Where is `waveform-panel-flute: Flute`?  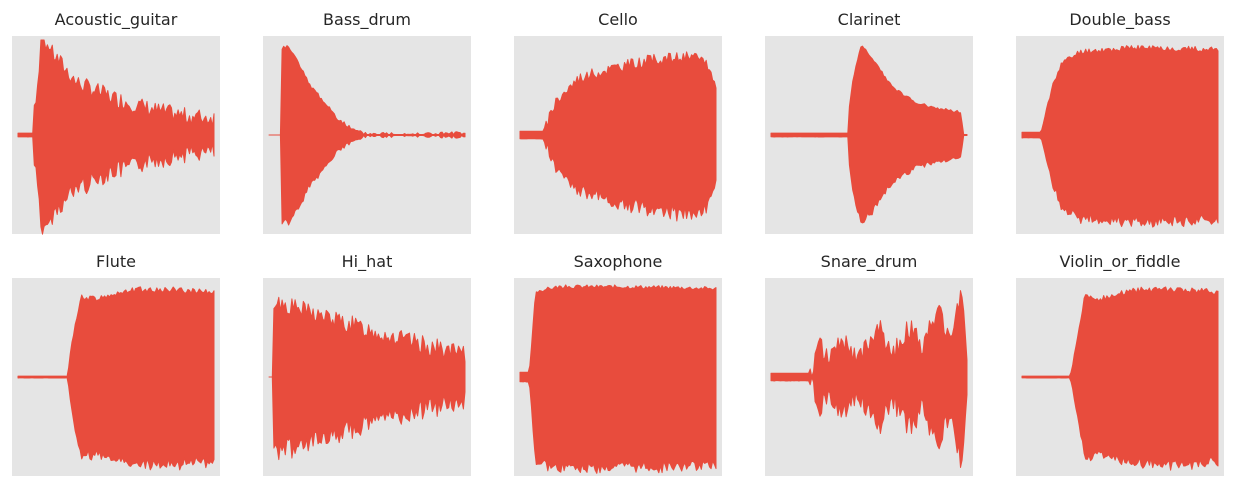 waveform-panel-flute: Flute is located at coordinates (116, 364).